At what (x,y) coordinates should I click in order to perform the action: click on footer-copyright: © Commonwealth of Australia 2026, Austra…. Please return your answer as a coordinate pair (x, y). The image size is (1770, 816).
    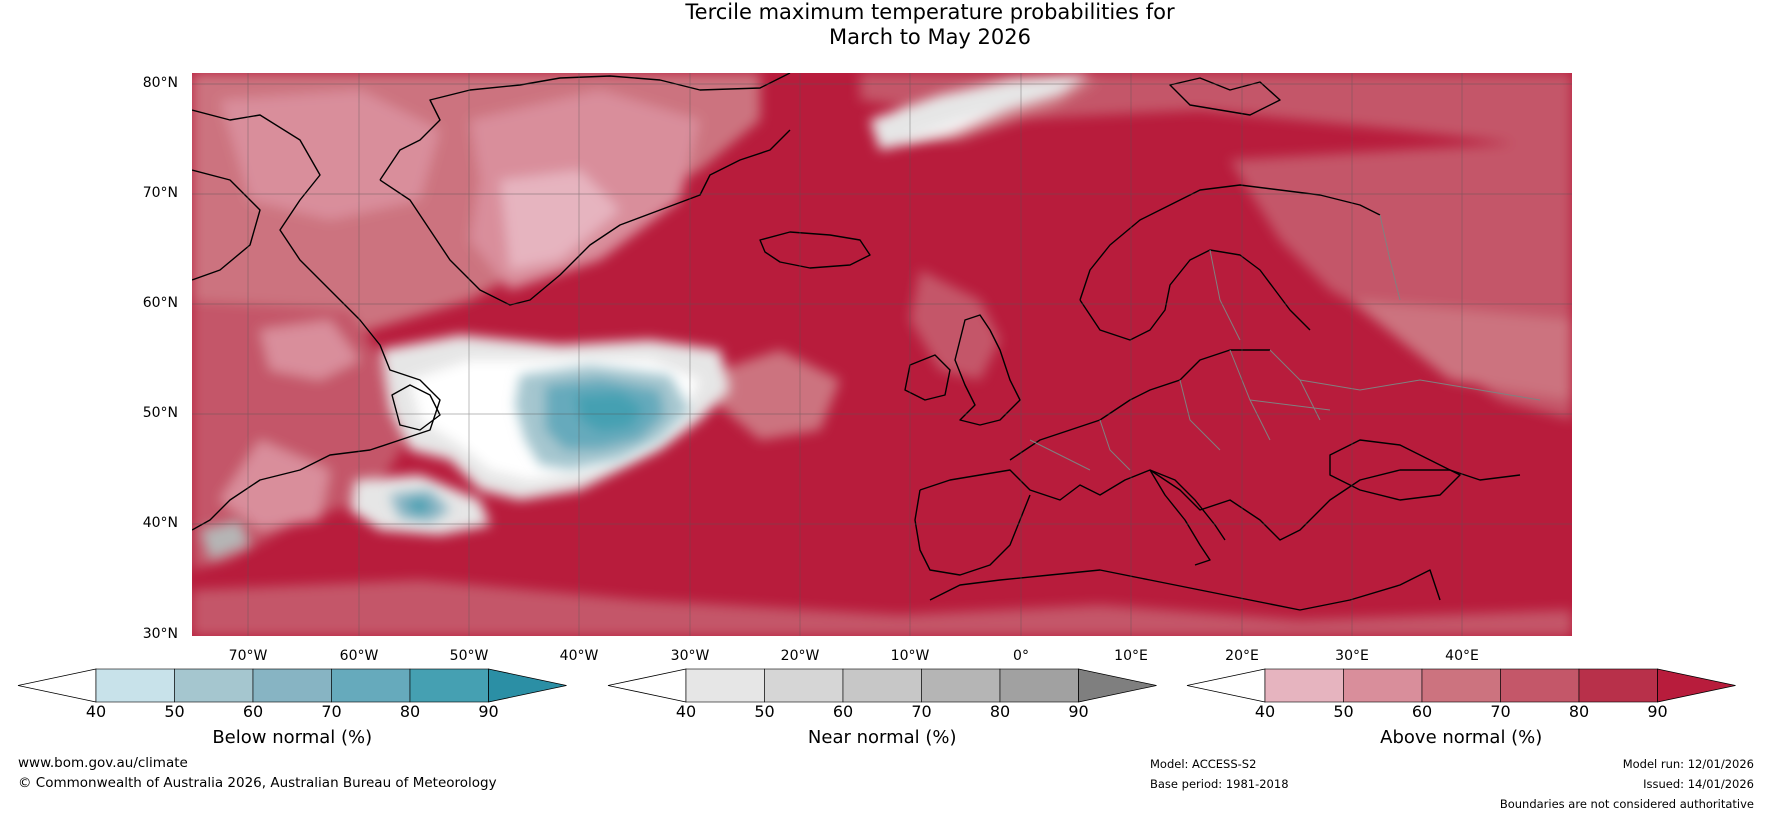
    Looking at the image, I should click on (257, 783).